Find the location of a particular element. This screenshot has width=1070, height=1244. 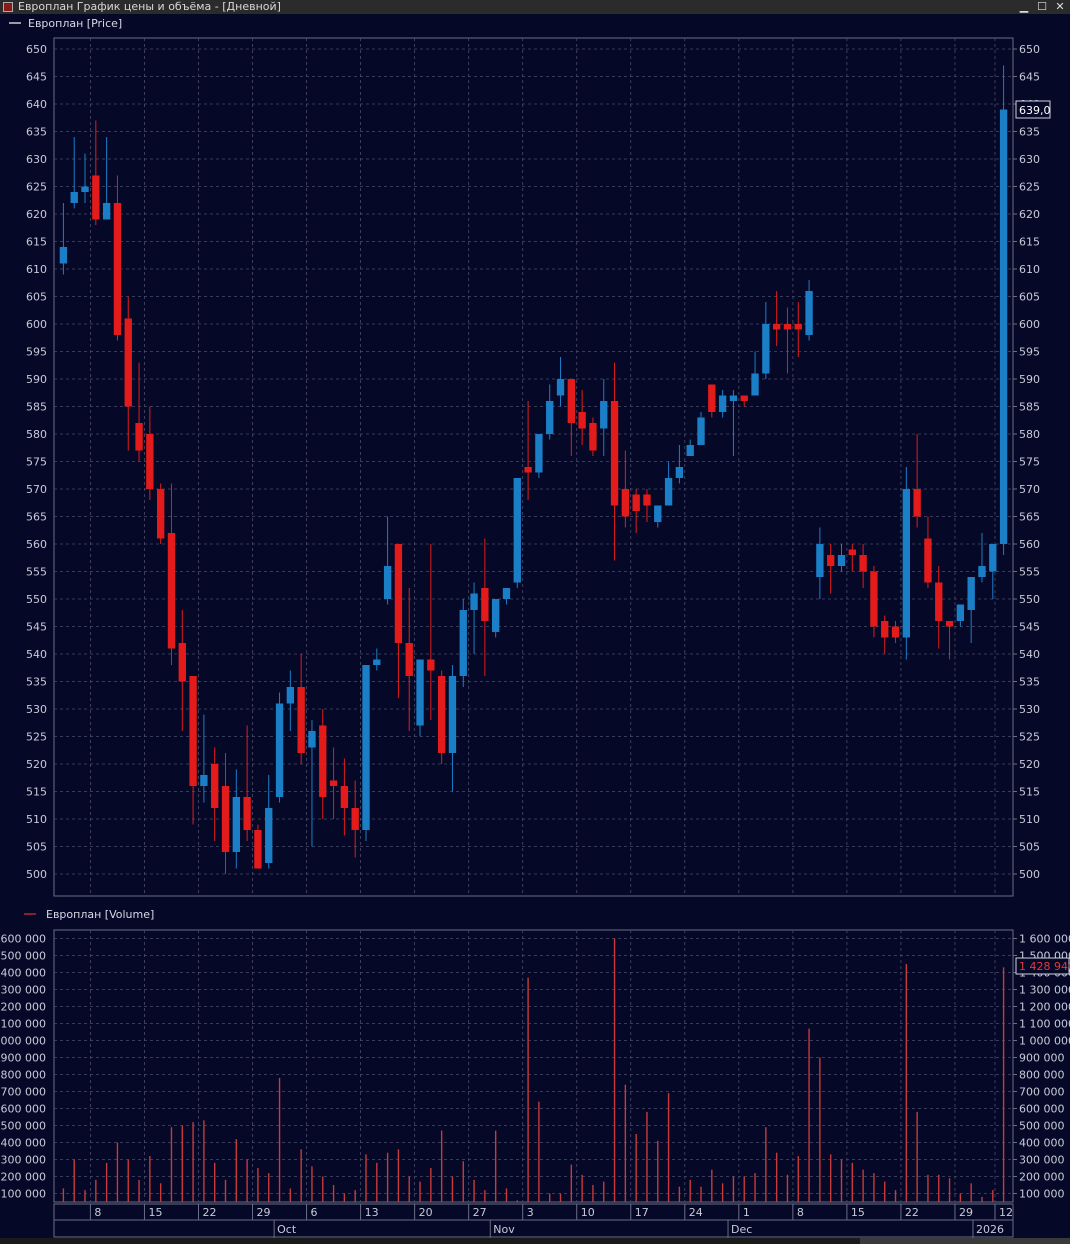

price-tick-label-right: 575 is located at coordinates (1029, 462).